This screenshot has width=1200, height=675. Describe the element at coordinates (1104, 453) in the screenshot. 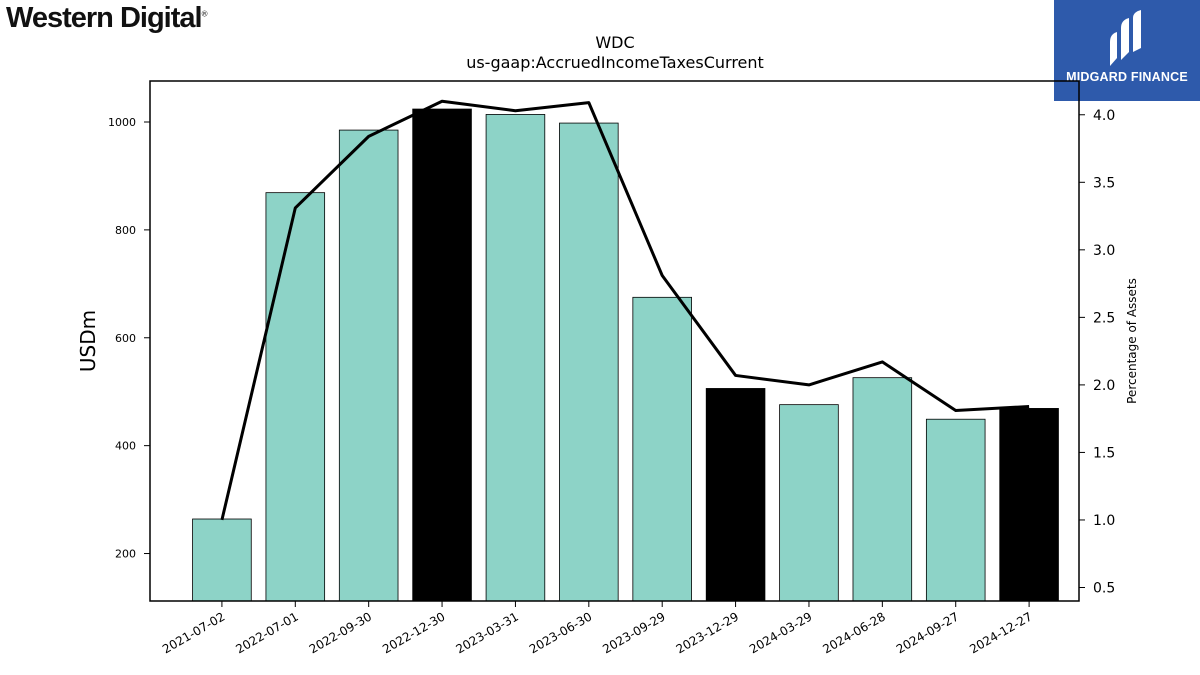

I see `y2-tick-label: 1.5` at that location.